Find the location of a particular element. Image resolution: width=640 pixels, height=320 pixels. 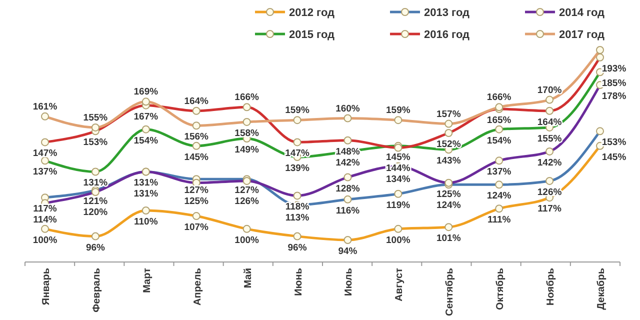

data-label: 156% is located at coordinates (197, 137).